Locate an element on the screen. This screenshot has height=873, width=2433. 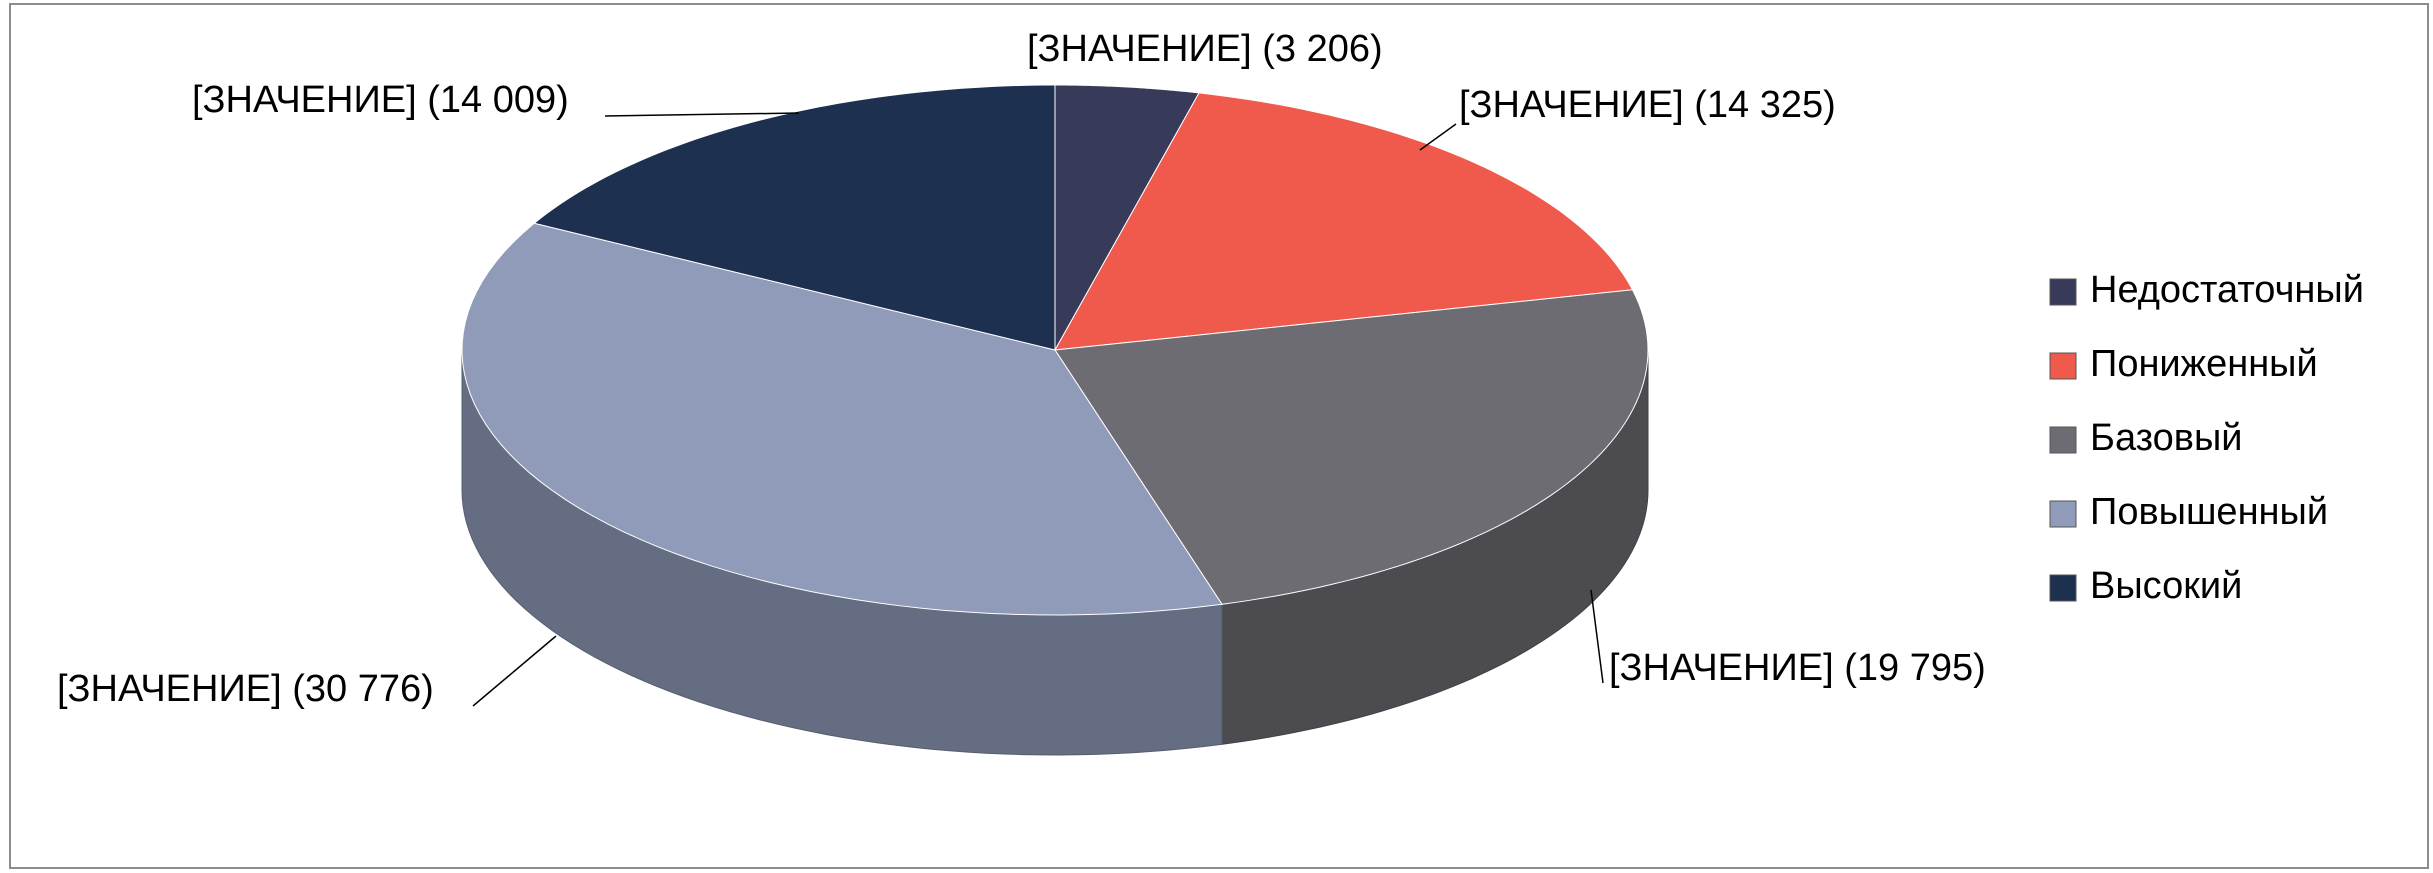
legend-label: Высокий is located at coordinates (2166, 586).